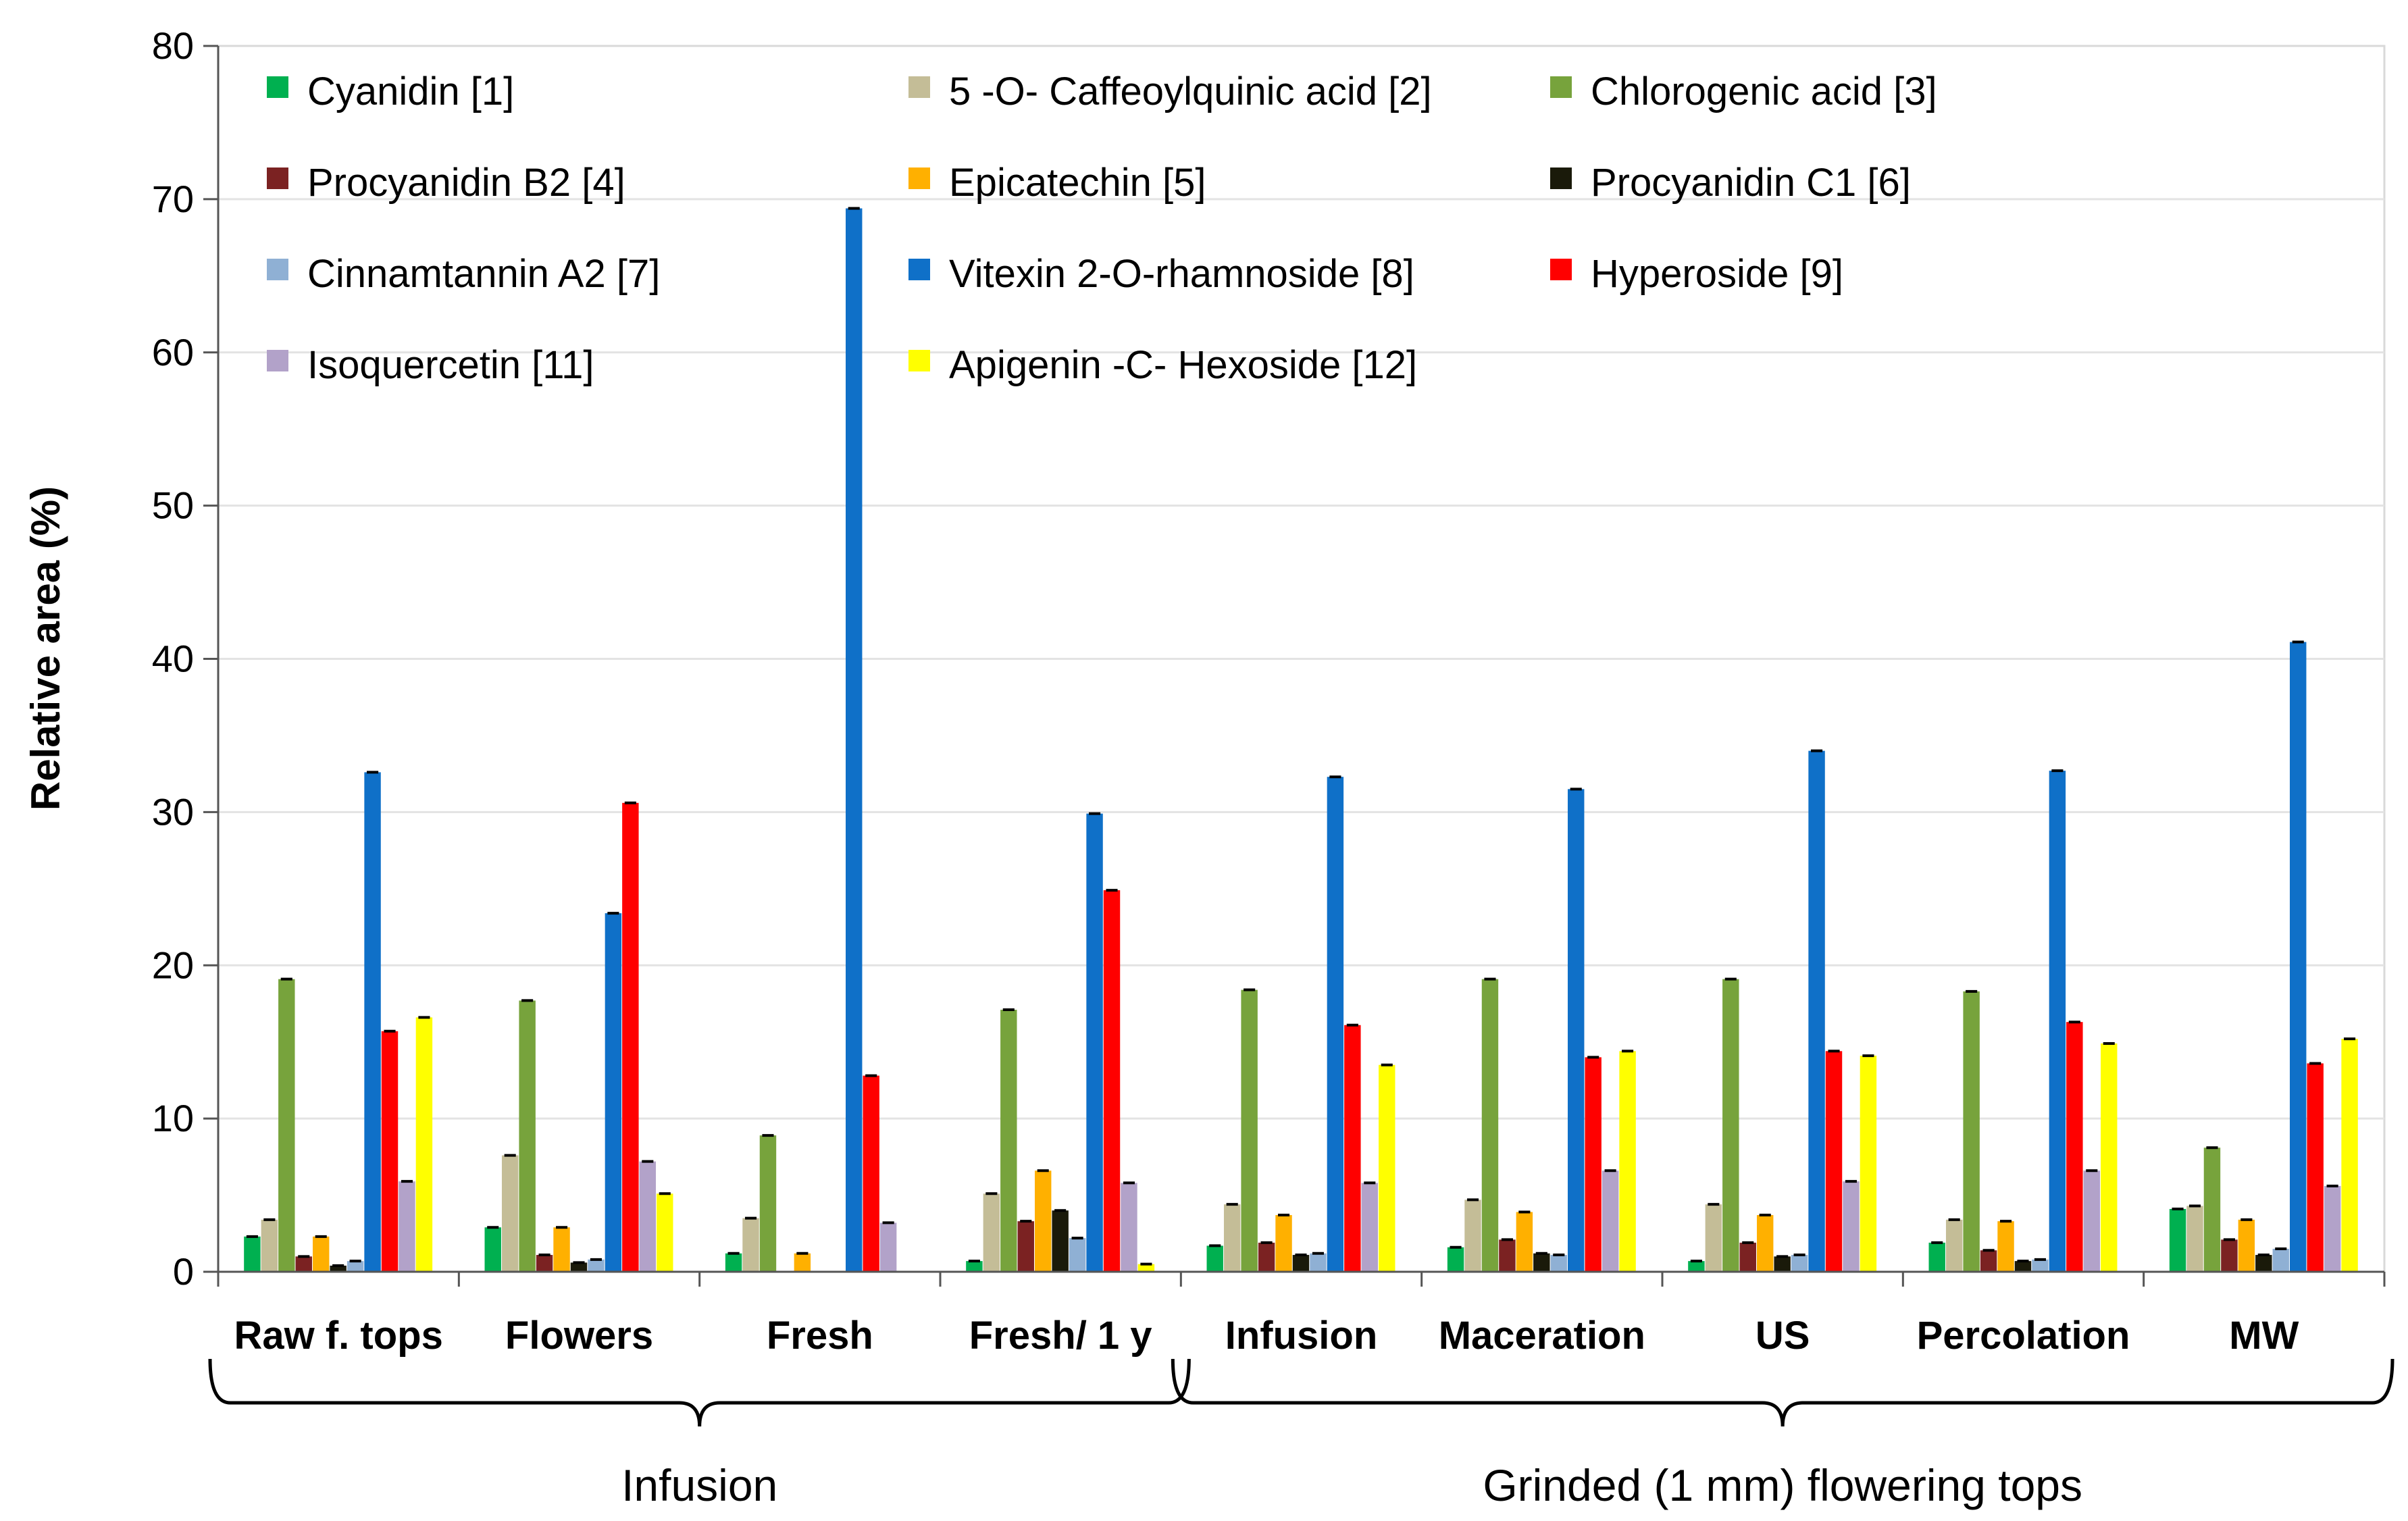 This screenshot has height=1521, width=2408. I want to click on legend-label: Chlorogenic acid [3], so click(1764, 92).